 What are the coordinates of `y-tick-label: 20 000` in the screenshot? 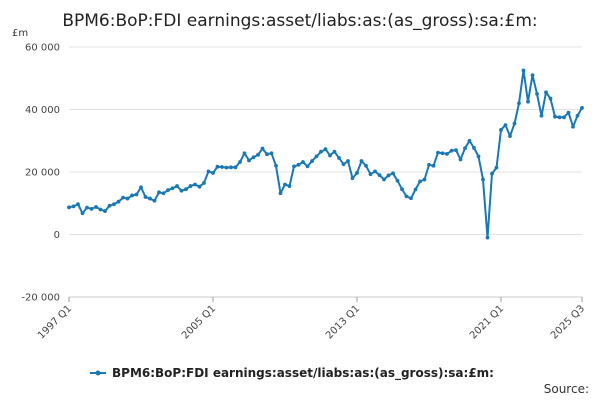 It's located at (42, 173).